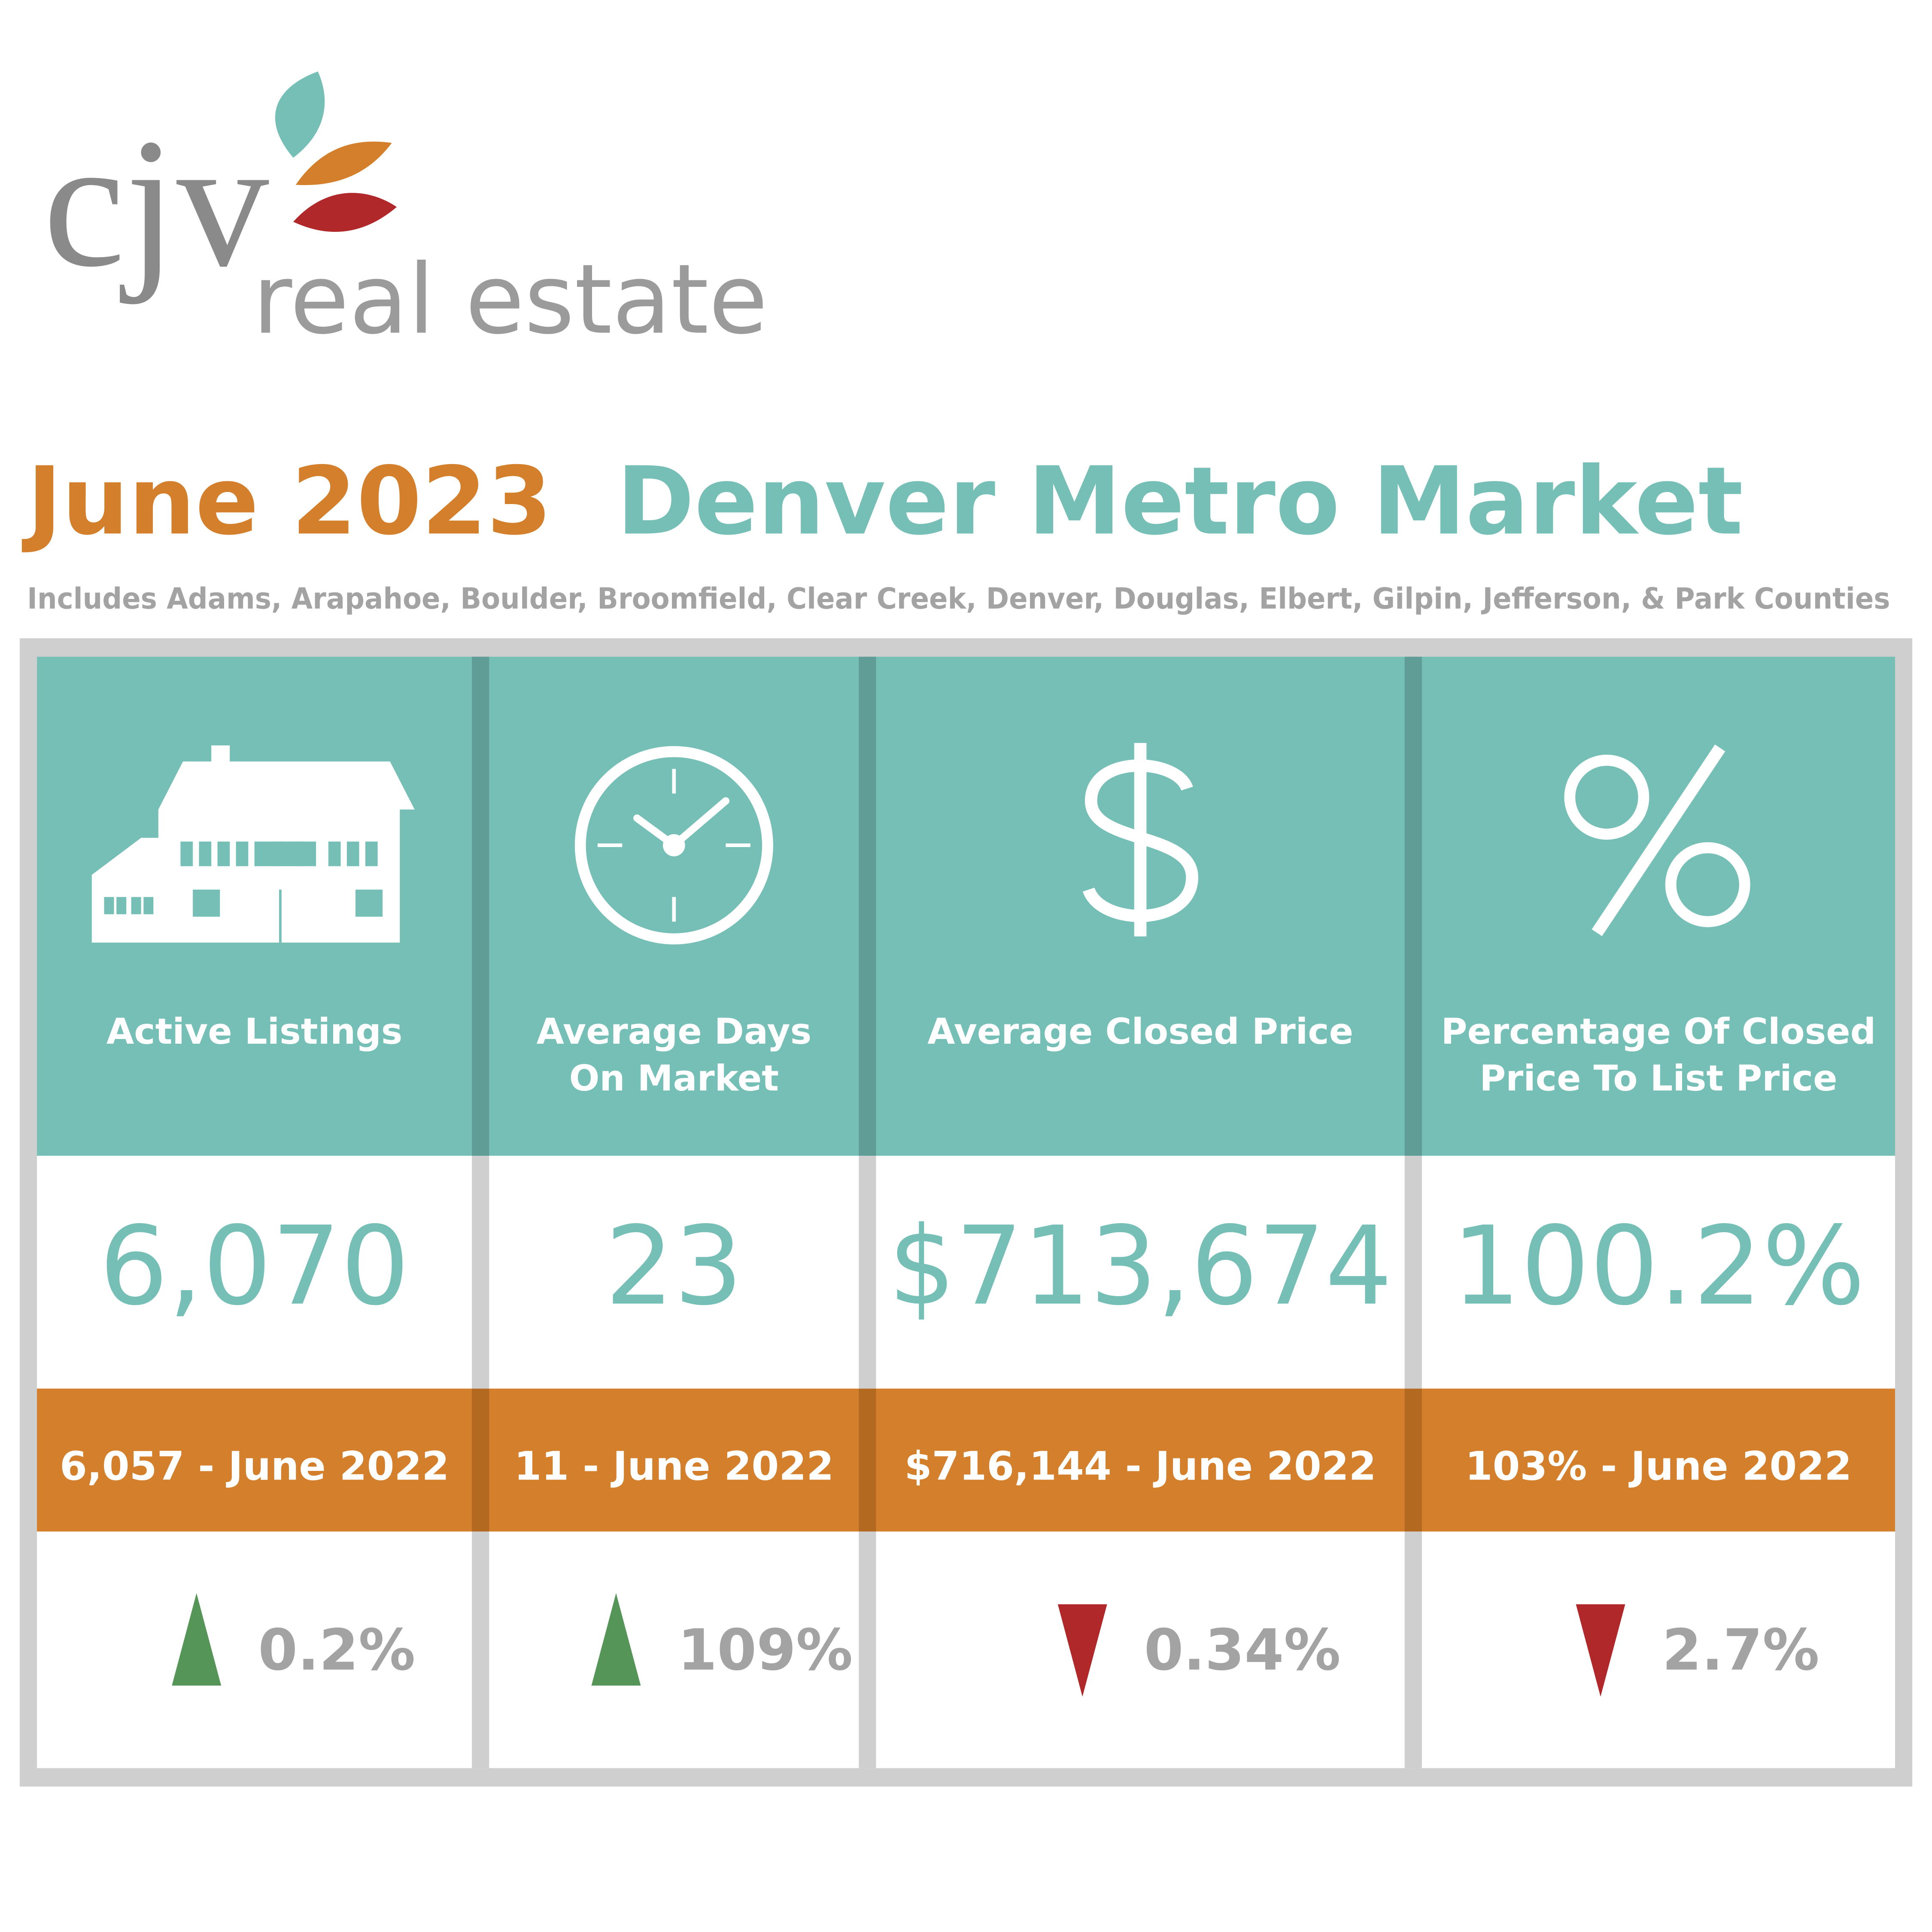  I want to click on dollar-icon, so click(1140, 840).